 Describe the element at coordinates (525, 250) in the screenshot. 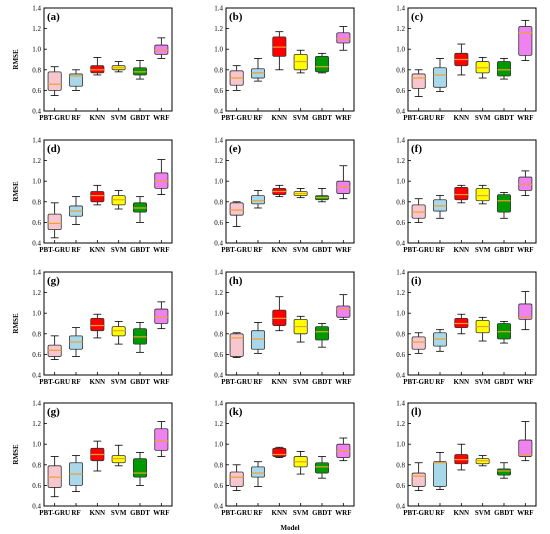

I see `x-tick-label: WRF` at that location.